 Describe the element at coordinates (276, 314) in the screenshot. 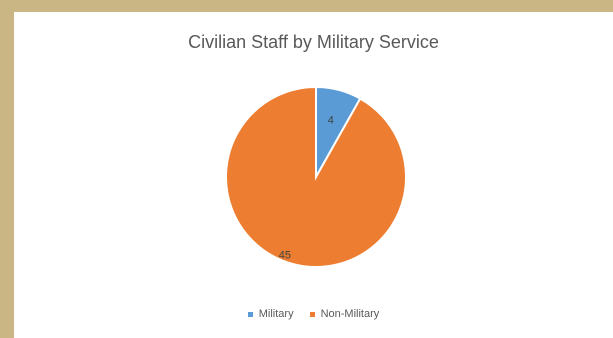

I see `legend-label-military: Military` at that location.